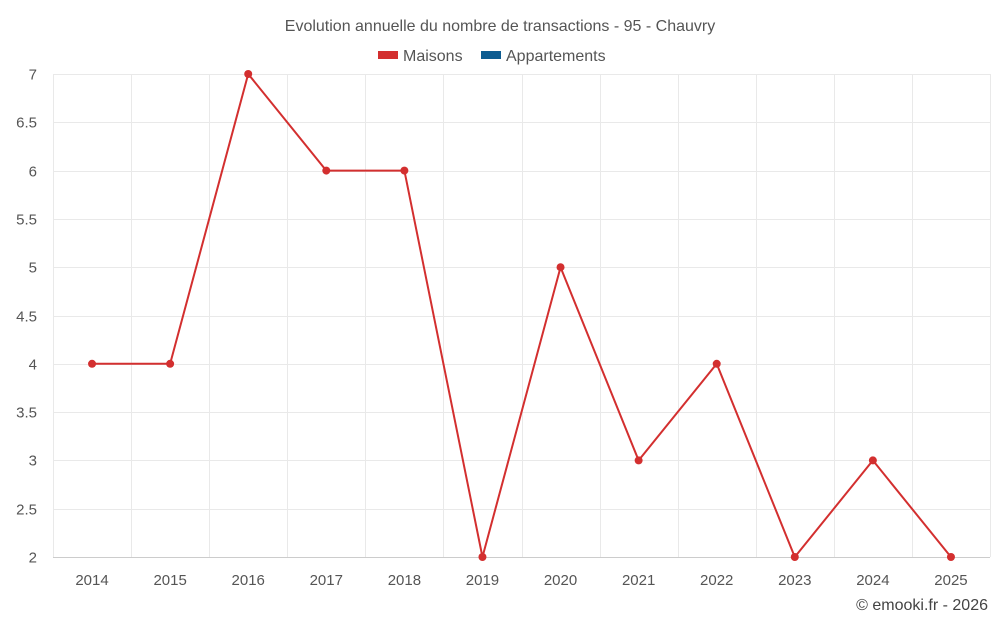 This screenshot has width=1000, height=625. I want to click on y-tick-label: 4, so click(33, 365).